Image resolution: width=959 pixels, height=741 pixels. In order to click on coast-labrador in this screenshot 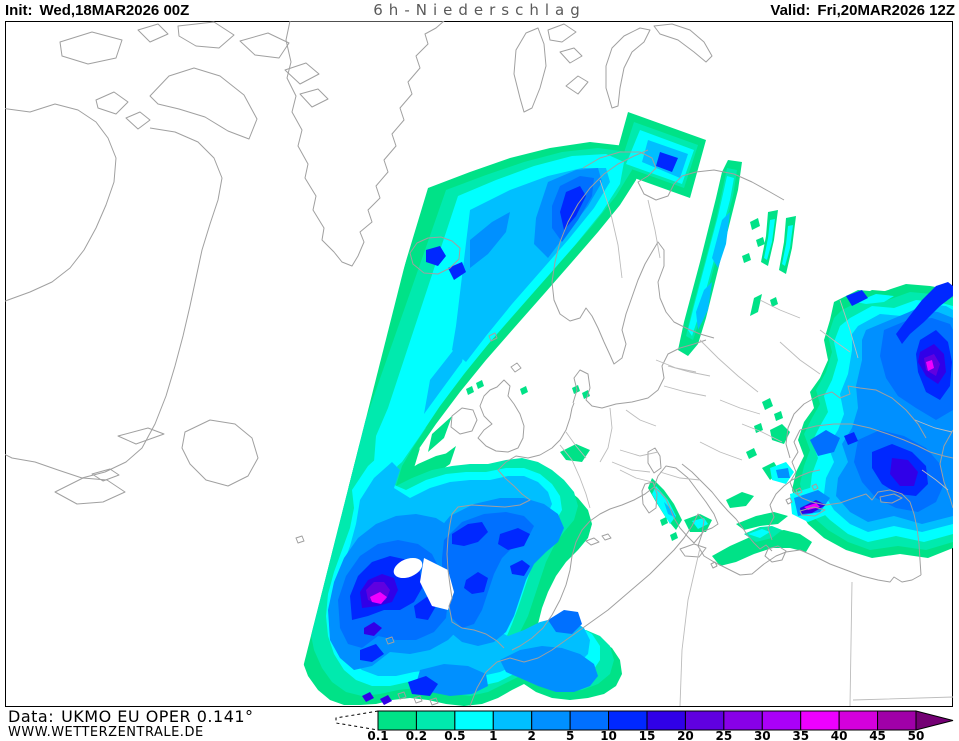, I will do `click(111, 303)`.